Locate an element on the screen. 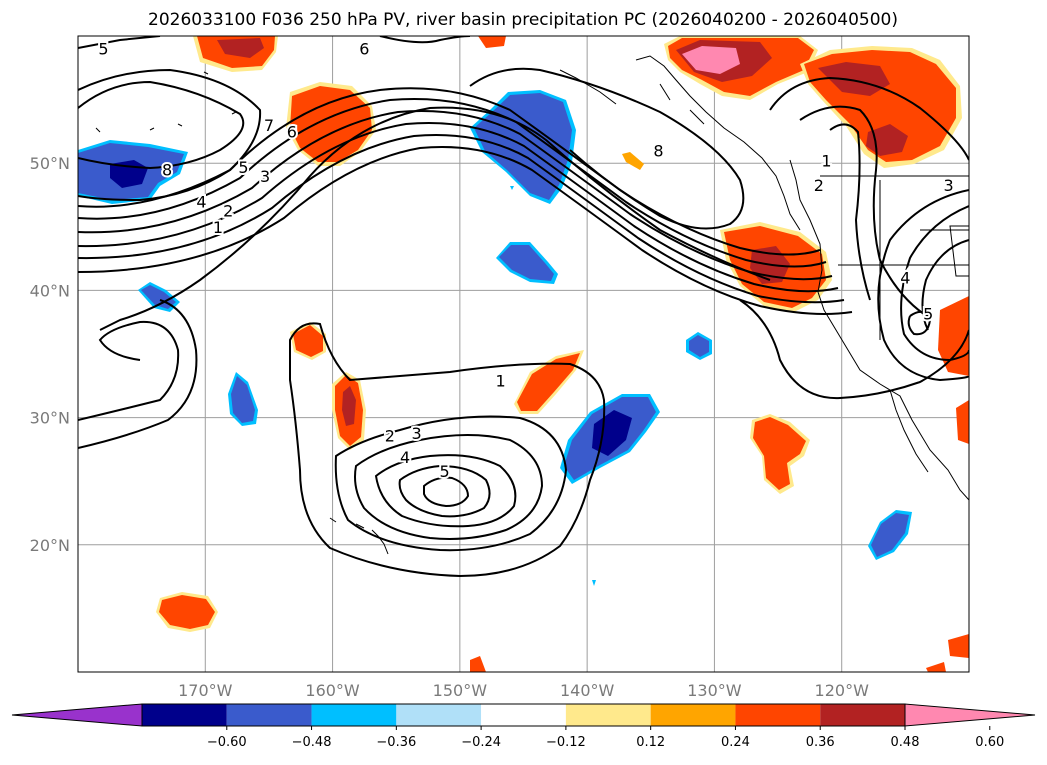  colorbar-label: 0.48 is located at coordinates (905, 742).